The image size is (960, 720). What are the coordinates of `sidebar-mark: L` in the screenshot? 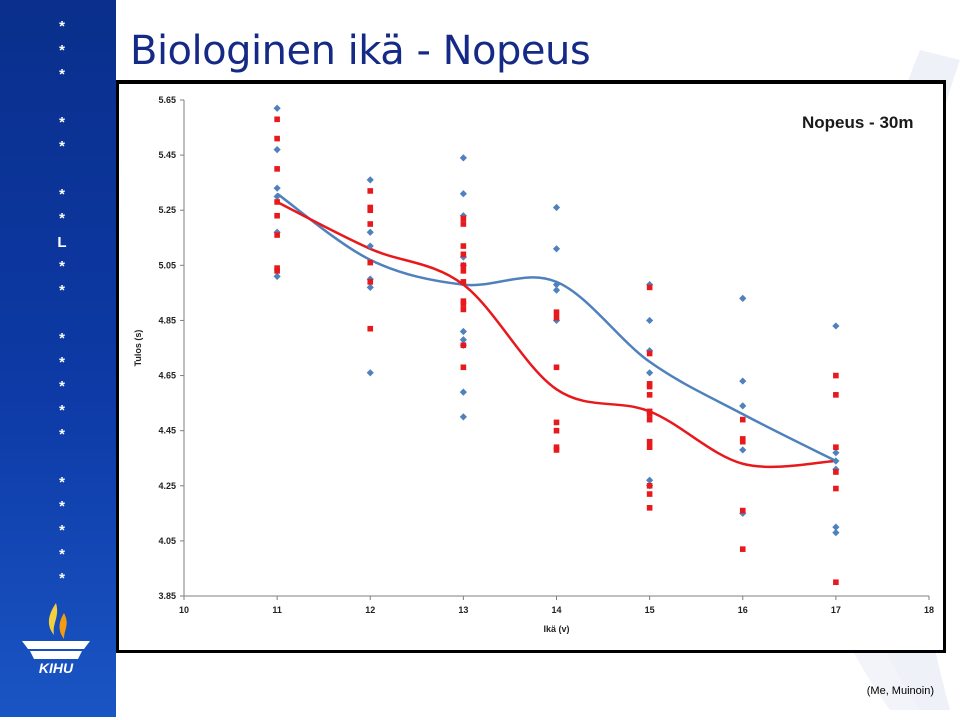 It's located at (62, 242).